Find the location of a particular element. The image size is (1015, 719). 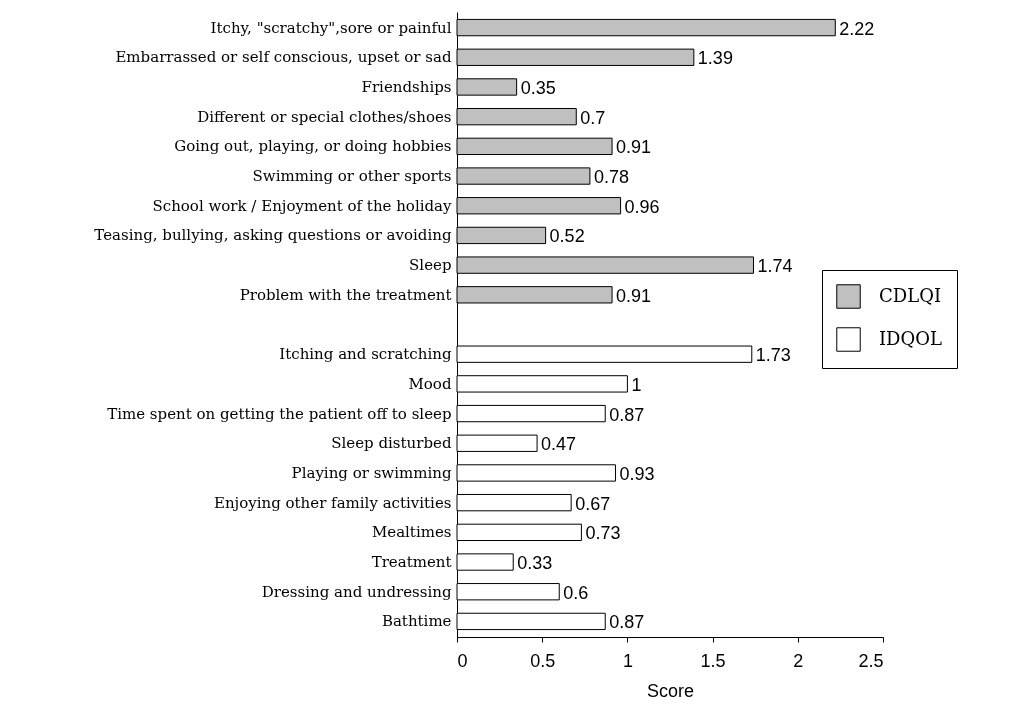

y-tick-label: Friendships is located at coordinates (406, 86).